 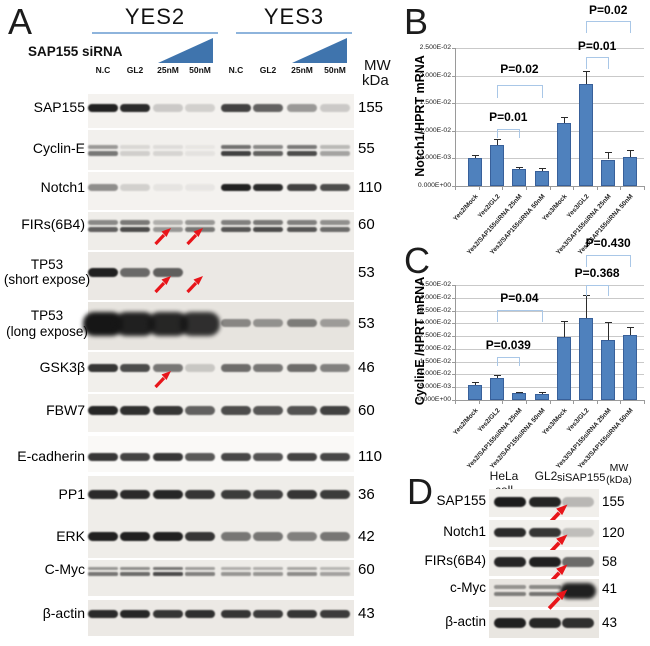 I want to click on blot-row-label: c-Myc, so click(x=468, y=587).